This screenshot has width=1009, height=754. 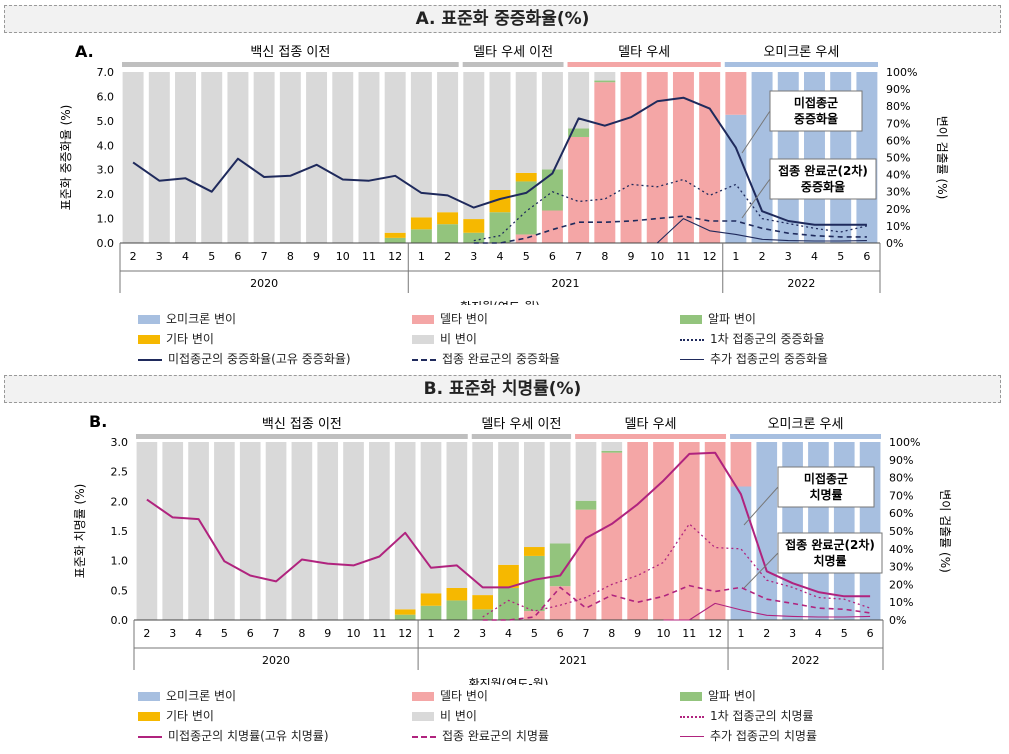 I want to click on x-tick-label: 2, so click(x=146, y=633).